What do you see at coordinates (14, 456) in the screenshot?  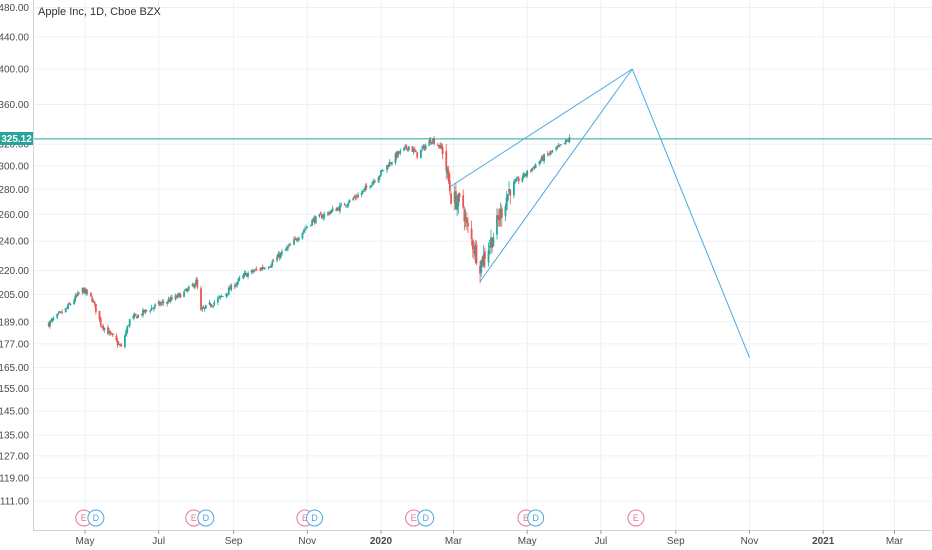 I see `y-tick-label: 127.00` at bounding box center [14, 456].